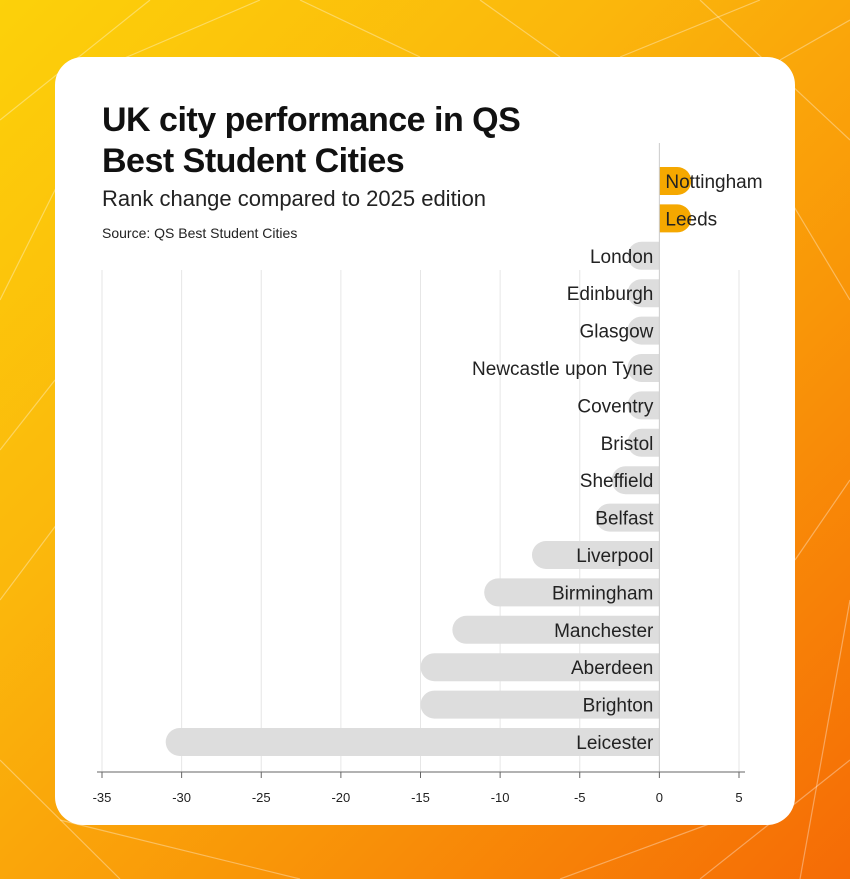 The height and width of the screenshot is (879, 850). Describe the element at coordinates (614, 556) in the screenshot. I see `bar-label: Liverpool` at that location.